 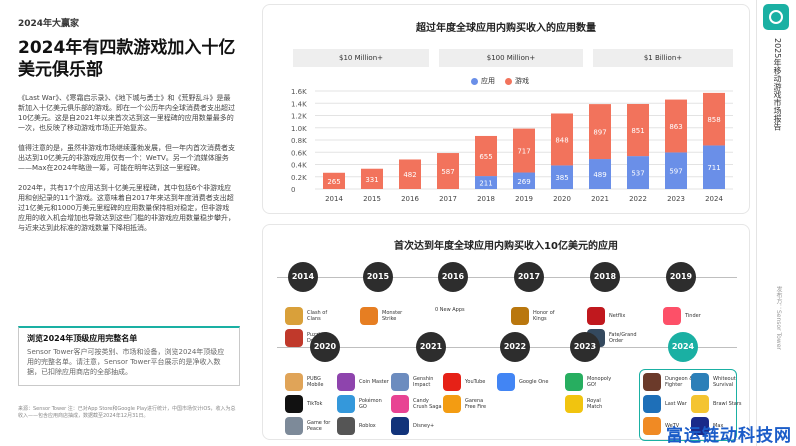 I want to click on year-circle: 2019, so click(x=681, y=277).